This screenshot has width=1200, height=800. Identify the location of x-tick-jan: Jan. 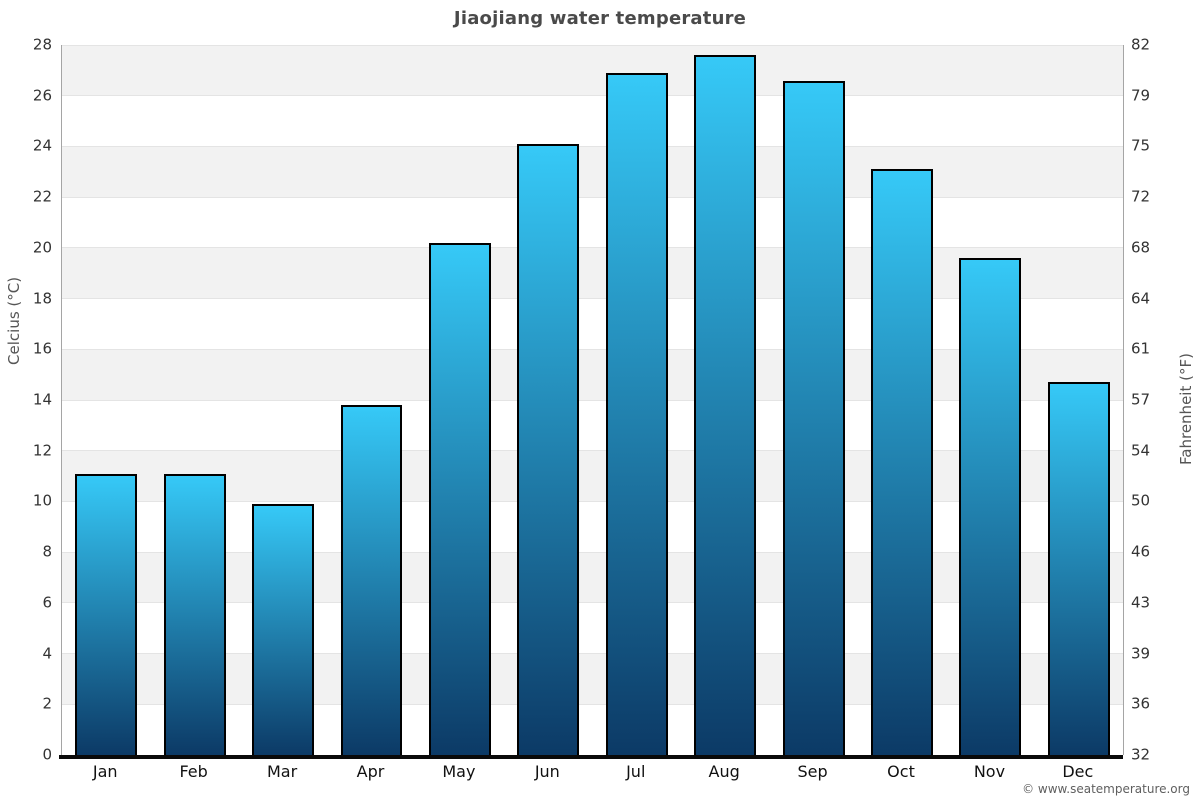
(105, 771).